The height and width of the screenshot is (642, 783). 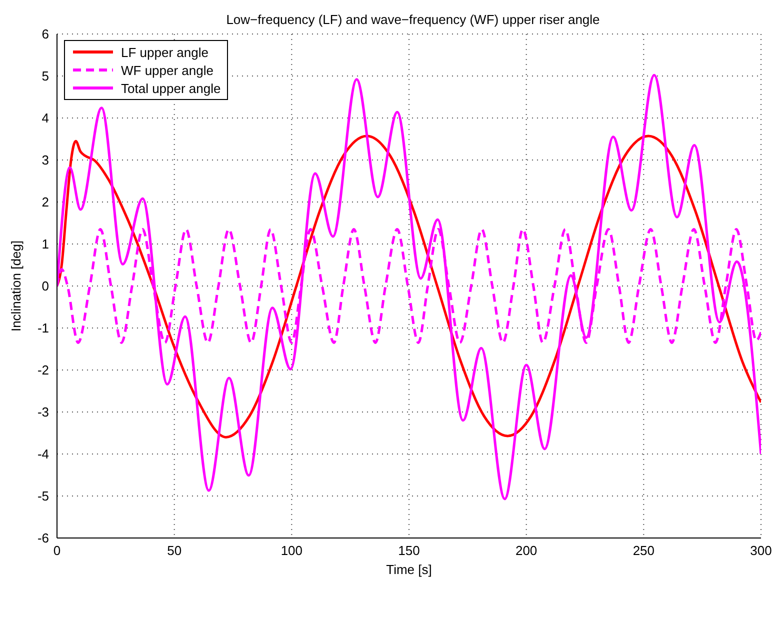 What do you see at coordinates (526, 550) in the screenshot?
I see `x-tick-label: 200` at bounding box center [526, 550].